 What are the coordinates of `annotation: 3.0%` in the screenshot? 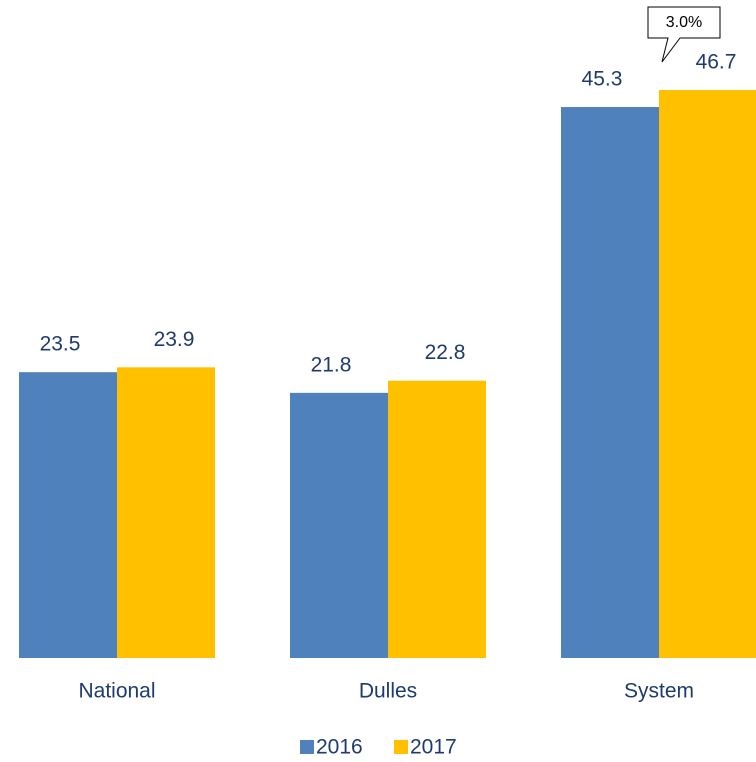 It's located at (684, 22).